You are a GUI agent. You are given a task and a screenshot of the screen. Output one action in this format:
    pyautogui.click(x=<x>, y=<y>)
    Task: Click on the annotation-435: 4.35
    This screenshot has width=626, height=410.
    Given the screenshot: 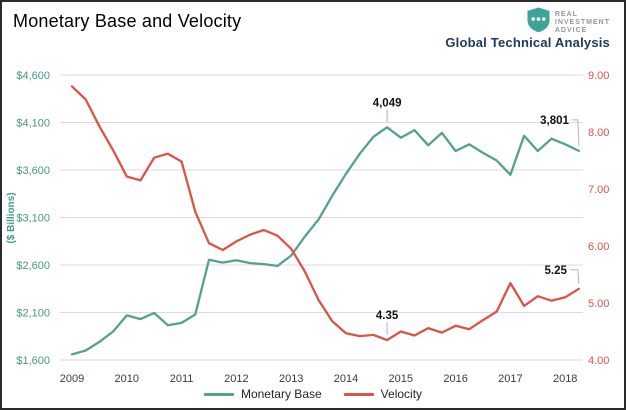 What is the action you would take?
    pyautogui.click(x=387, y=316)
    